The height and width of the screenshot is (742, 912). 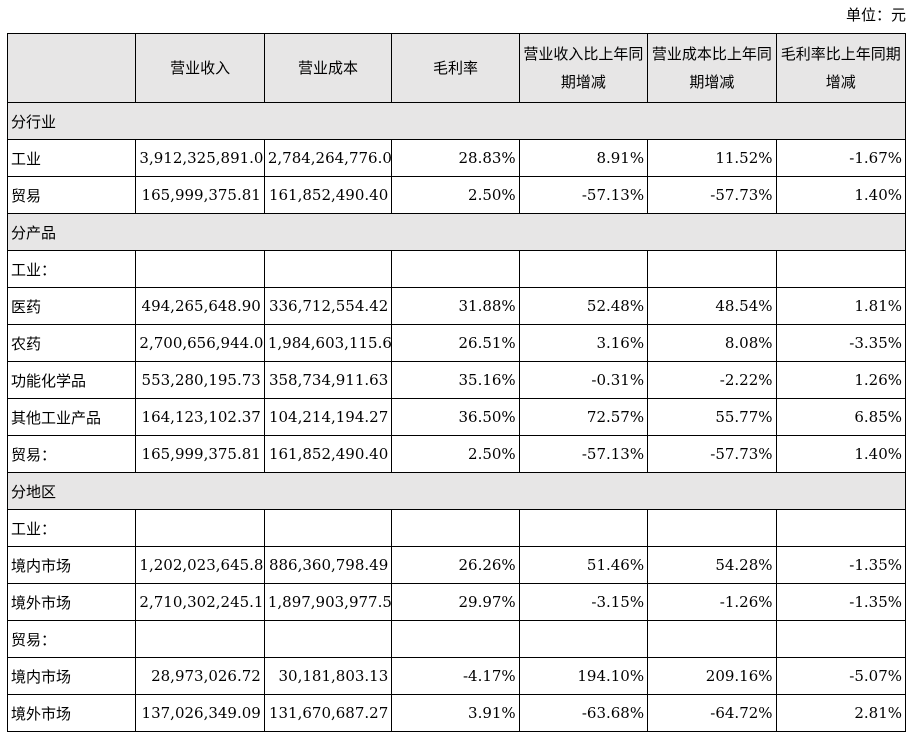 What do you see at coordinates (583, 343) in the screenshot?
I see `value-cell: 3.16%` at bounding box center [583, 343].